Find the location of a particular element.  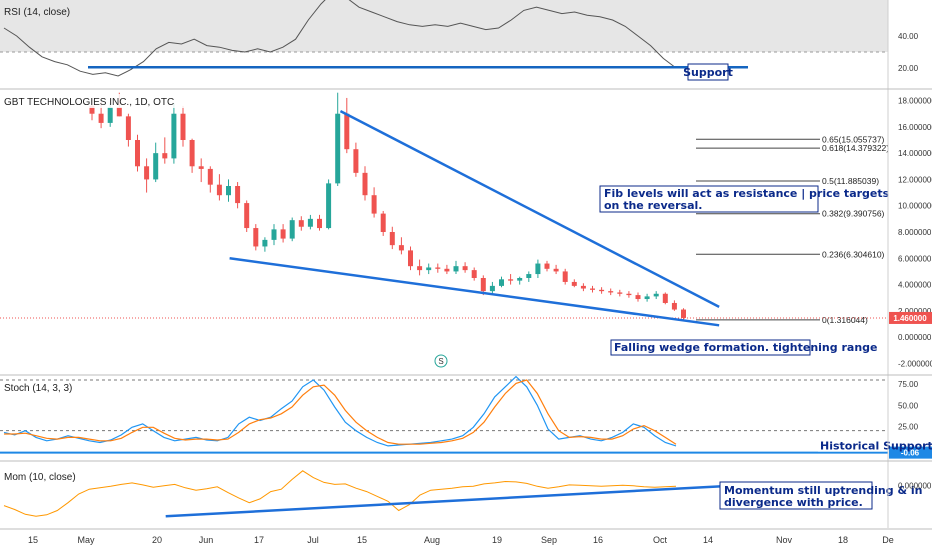

stoch-support-note: Historical Support is located at coordinates (876, 446).